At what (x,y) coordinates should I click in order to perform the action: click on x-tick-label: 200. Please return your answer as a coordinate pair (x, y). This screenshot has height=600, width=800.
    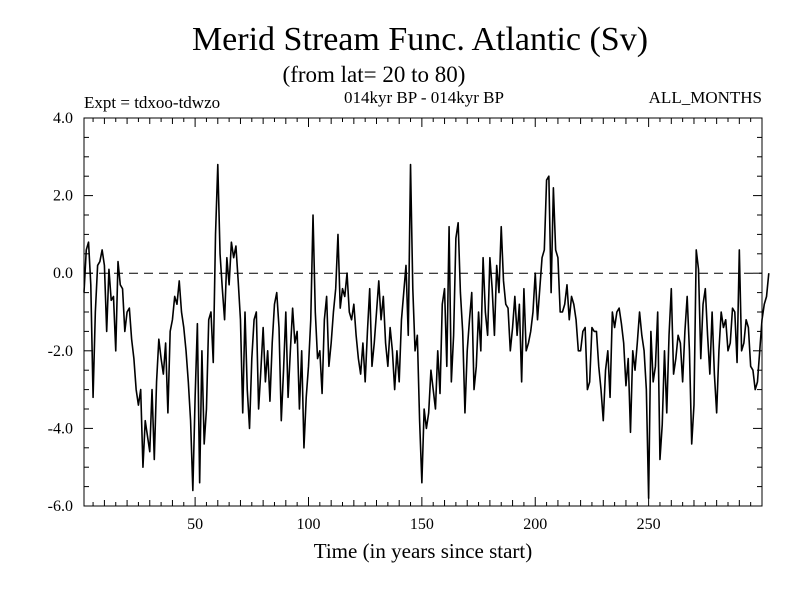
    Looking at the image, I should click on (535, 524).